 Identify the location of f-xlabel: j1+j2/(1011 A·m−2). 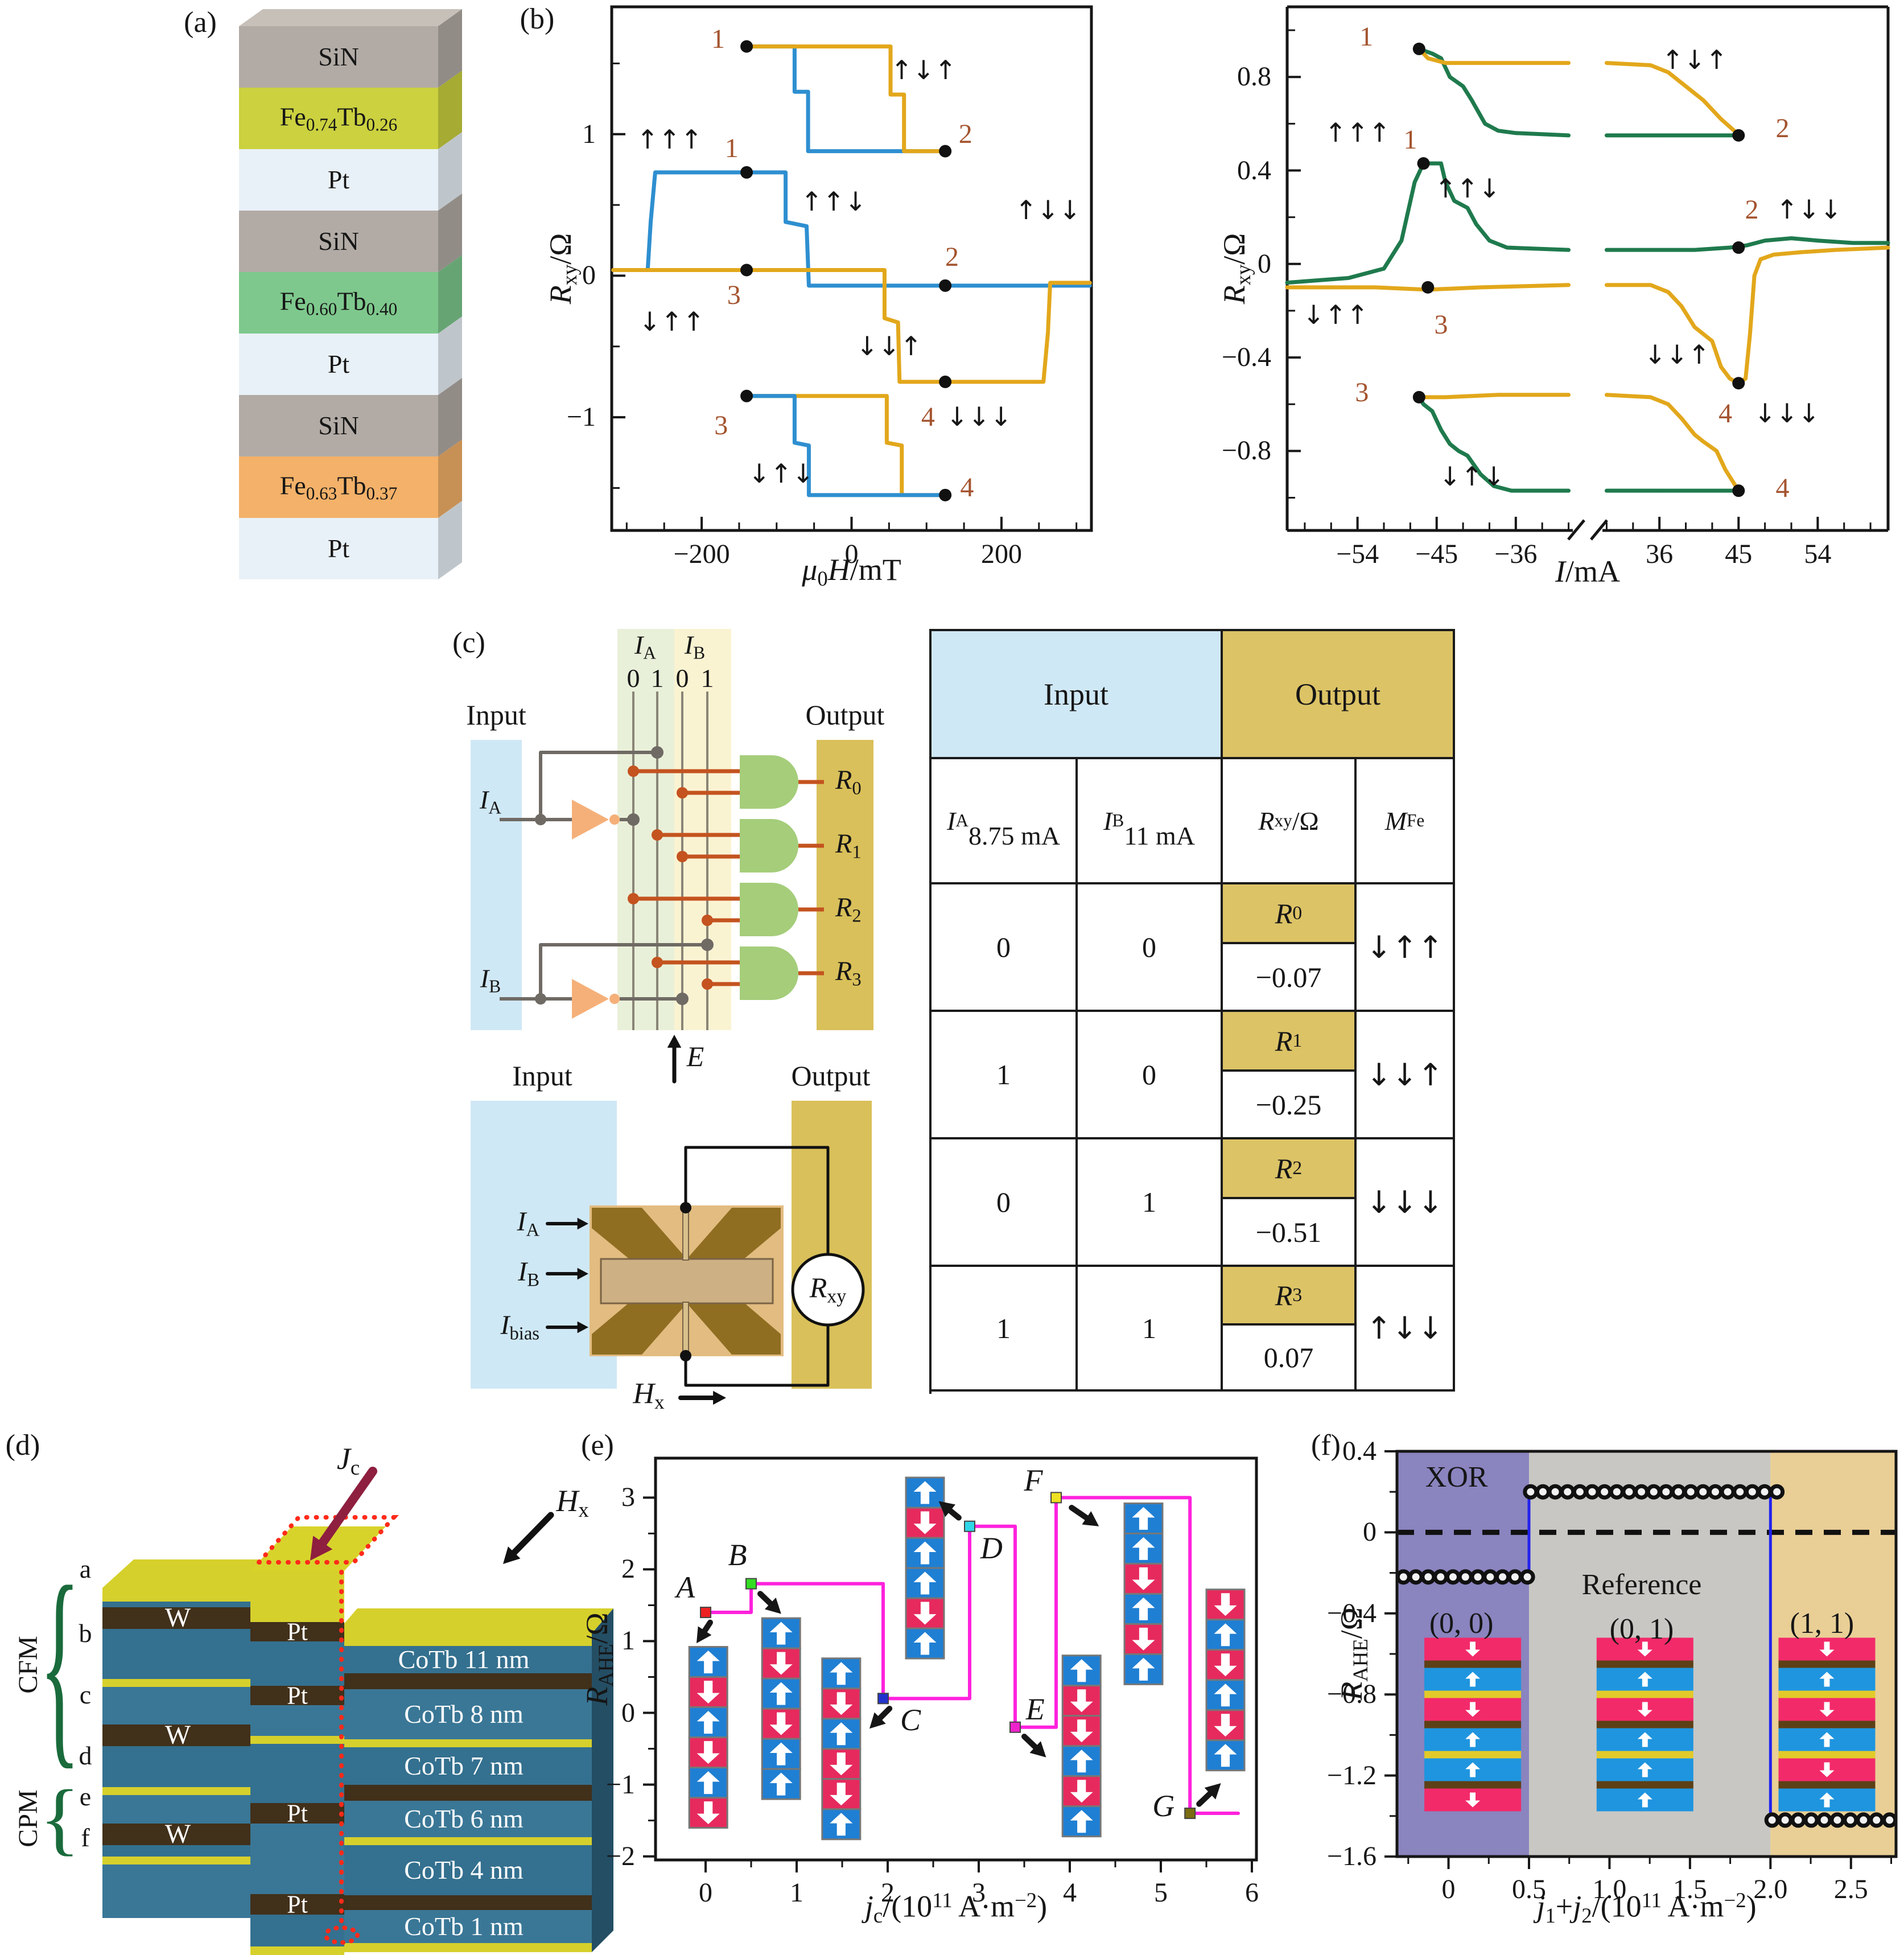
(1646, 1907).